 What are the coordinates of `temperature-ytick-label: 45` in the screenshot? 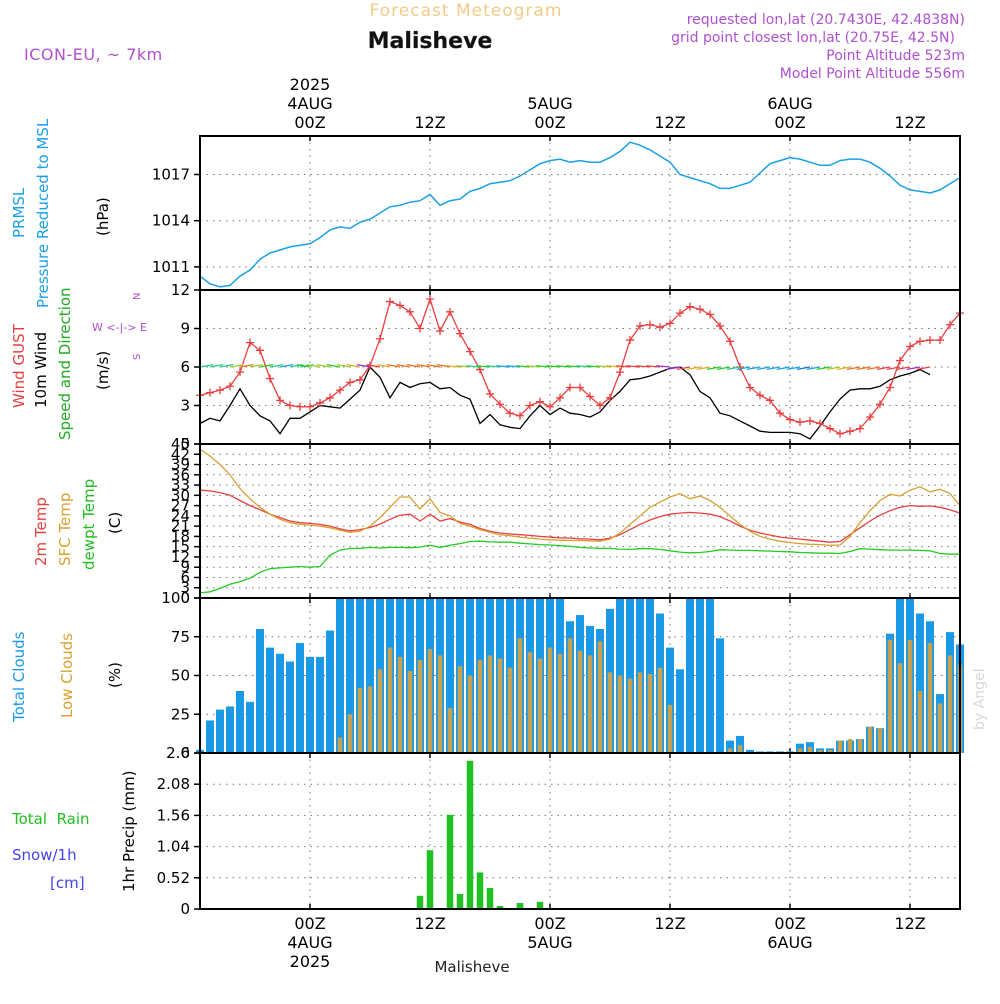 It's located at (180, 444).